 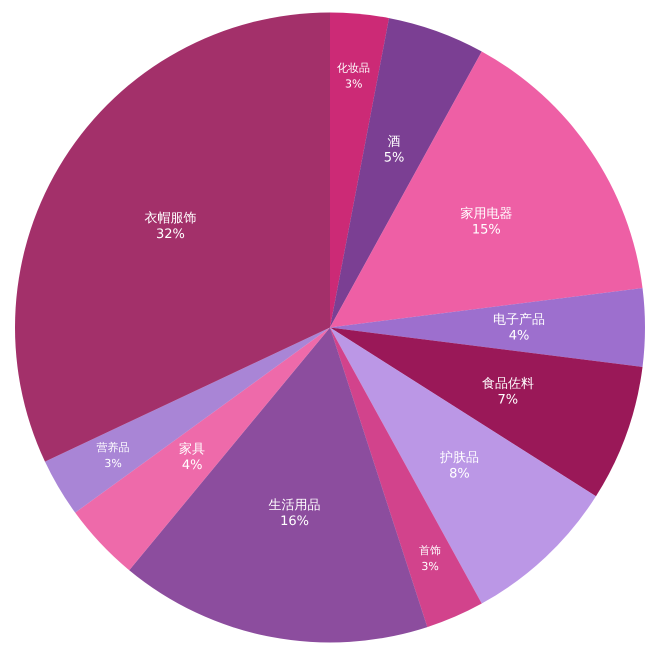 What do you see at coordinates (294, 506) in the screenshot?
I see `slice-label: 生活用品` at bounding box center [294, 506].